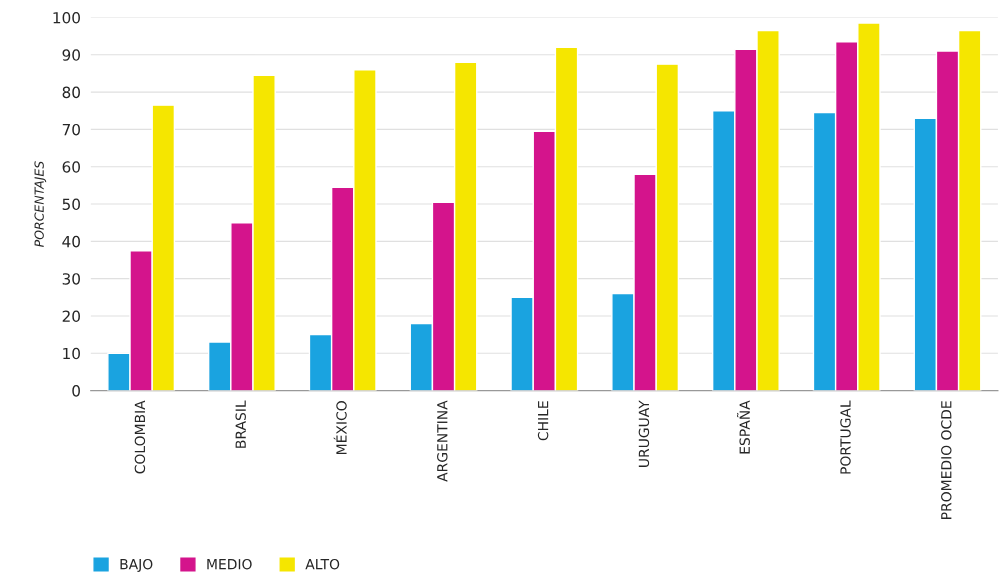  What do you see at coordinates (240, 424) in the screenshot?
I see `x-tick-label: BRASIL` at bounding box center [240, 424].